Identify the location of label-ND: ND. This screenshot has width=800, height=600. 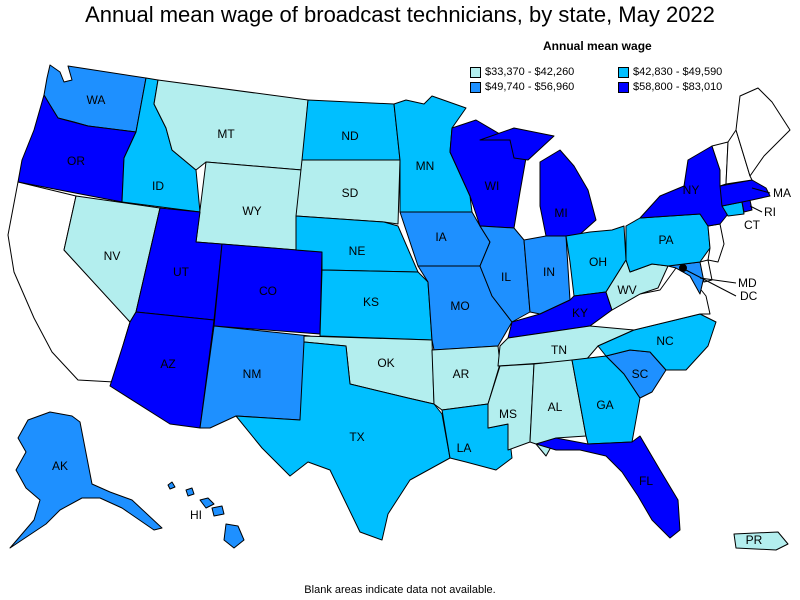
(350, 136).